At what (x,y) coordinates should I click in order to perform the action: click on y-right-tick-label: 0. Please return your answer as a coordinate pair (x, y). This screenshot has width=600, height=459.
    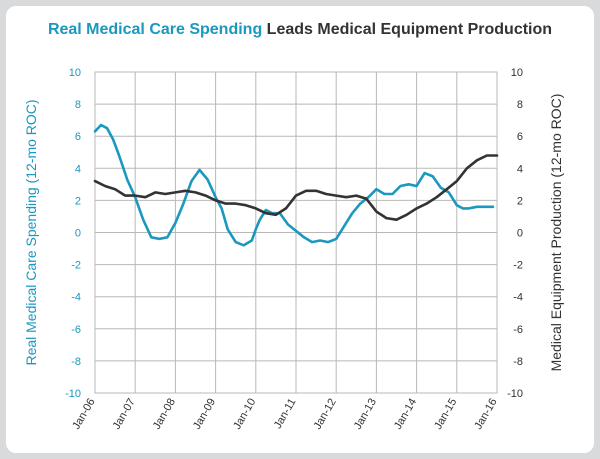
    Looking at the image, I should click on (520, 234).